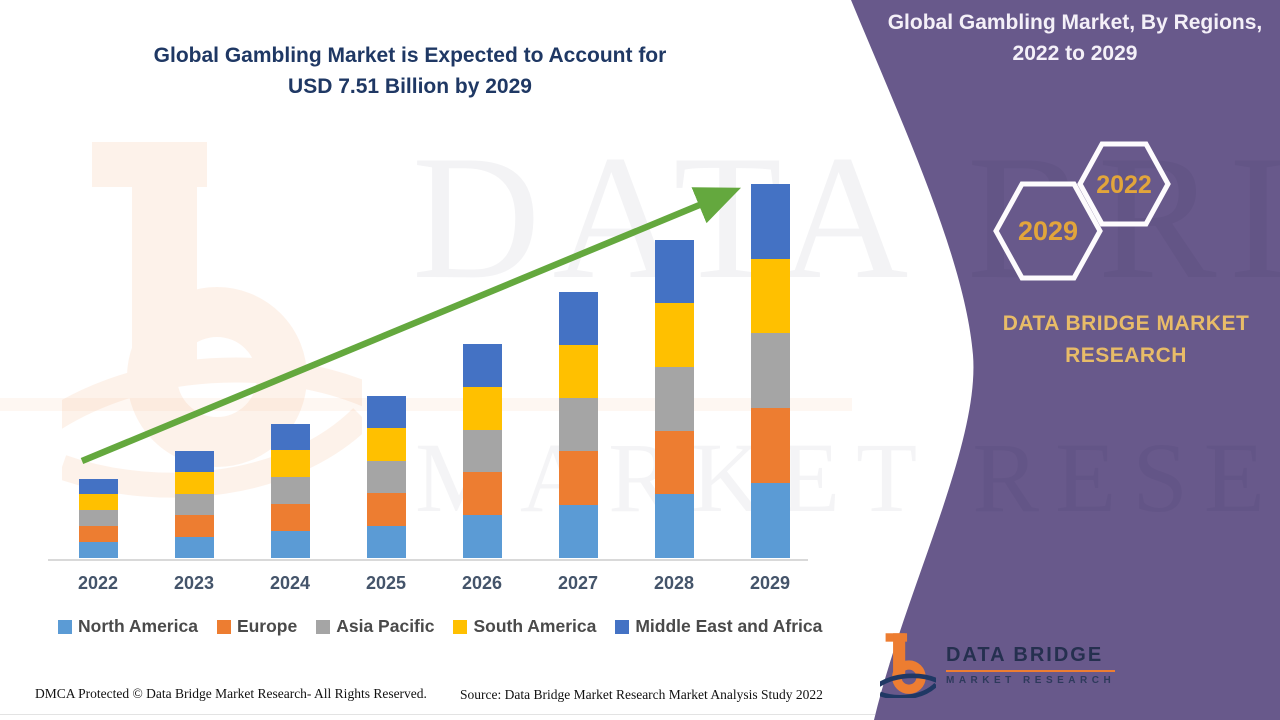 The image size is (1280, 720). What do you see at coordinates (267, 626) in the screenshot?
I see `legend-label: Europe` at bounding box center [267, 626].